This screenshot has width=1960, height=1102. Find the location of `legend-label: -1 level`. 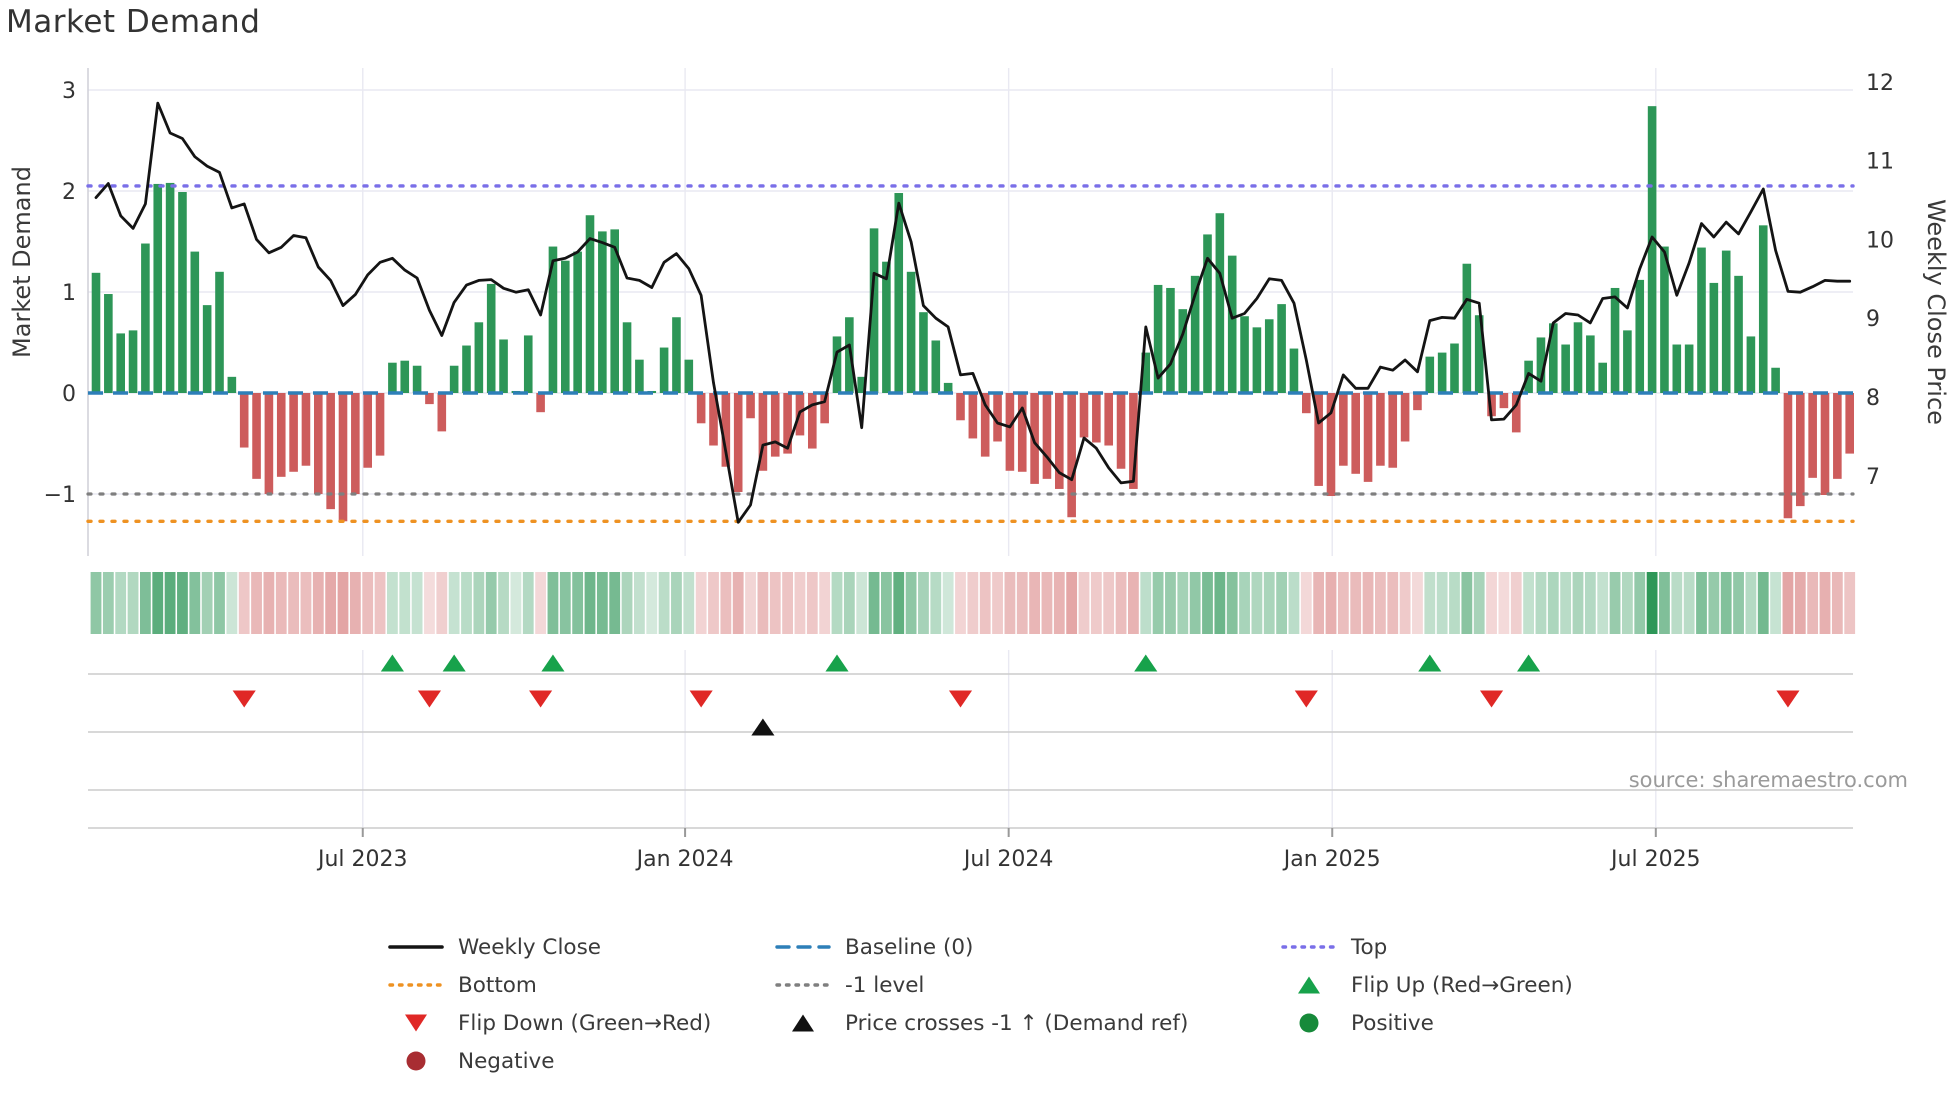

legend-label: -1 level is located at coordinates (885, 985).